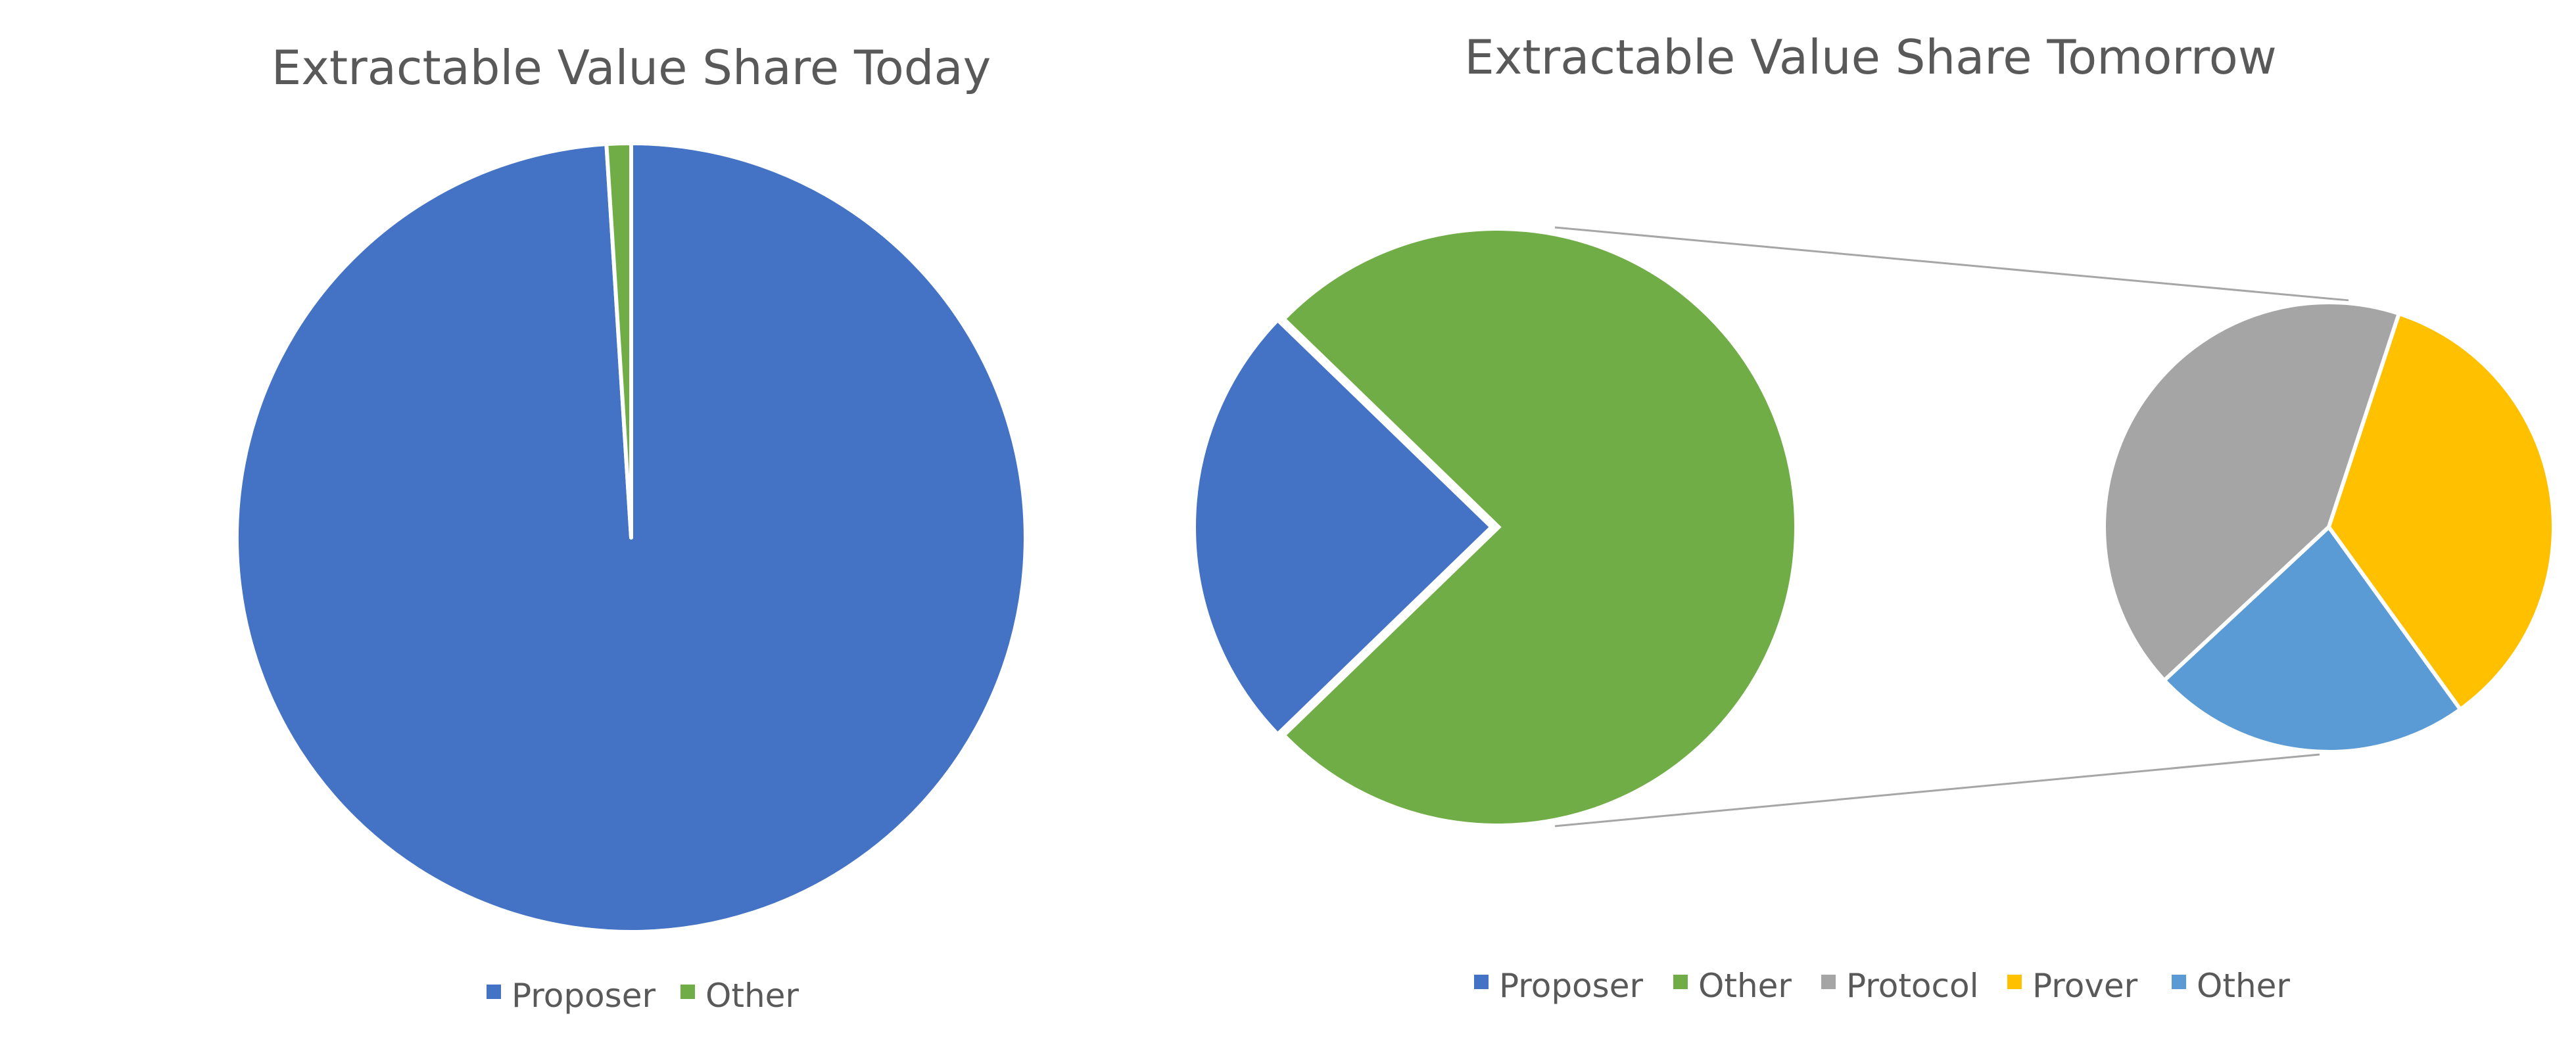 The width and height of the screenshot is (2576, 1045). Describe the element at coordinates (1937, 790) in the screenshot. I see `connector-line-bottom` at that location.